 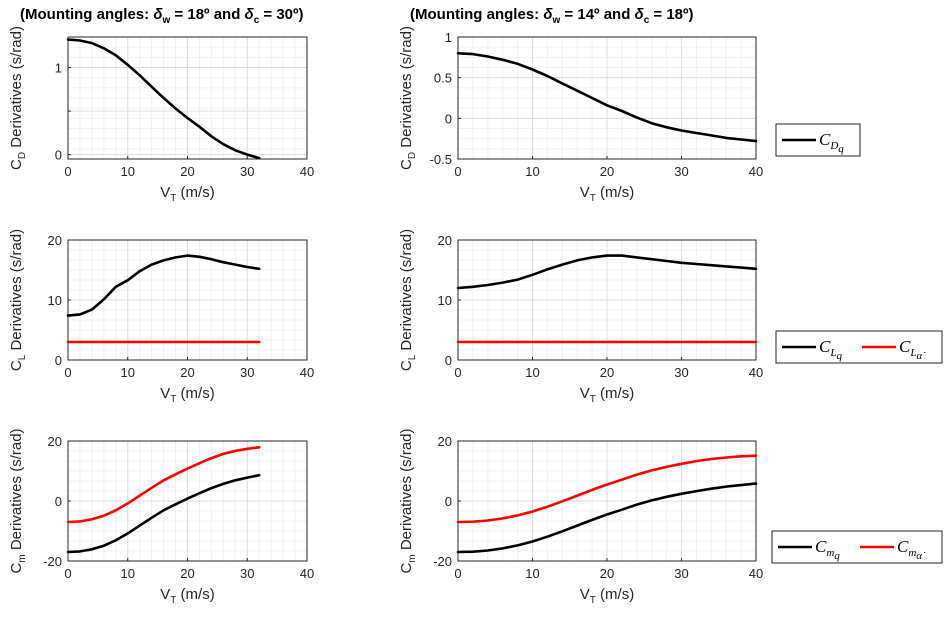 I want to click on y-axis-label-sub: m, so click(x=412, y=558).